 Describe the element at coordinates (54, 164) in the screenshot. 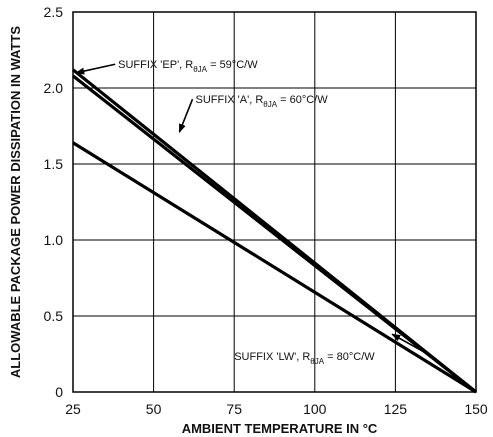

I see `y-tick-label: 1.5` at that location.